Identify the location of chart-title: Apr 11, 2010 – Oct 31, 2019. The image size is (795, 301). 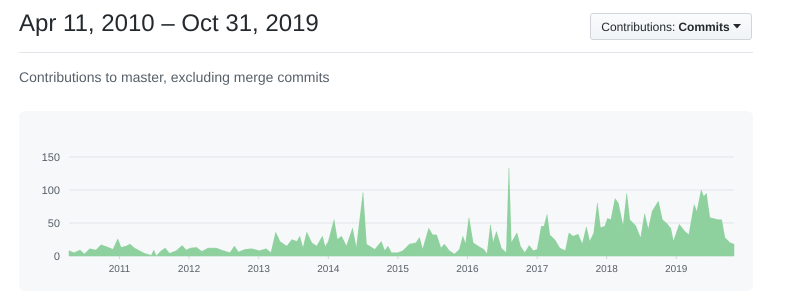
(169, 24).